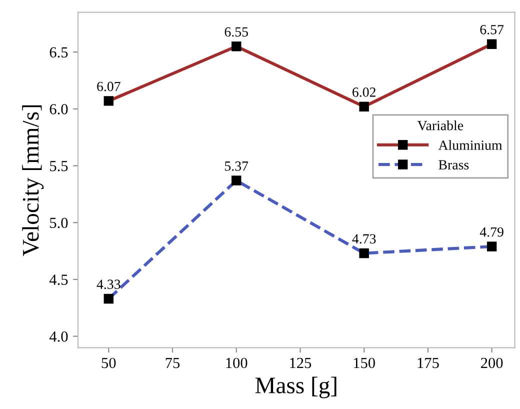  I want to click on data-label: 6.02, so click(364, 92).